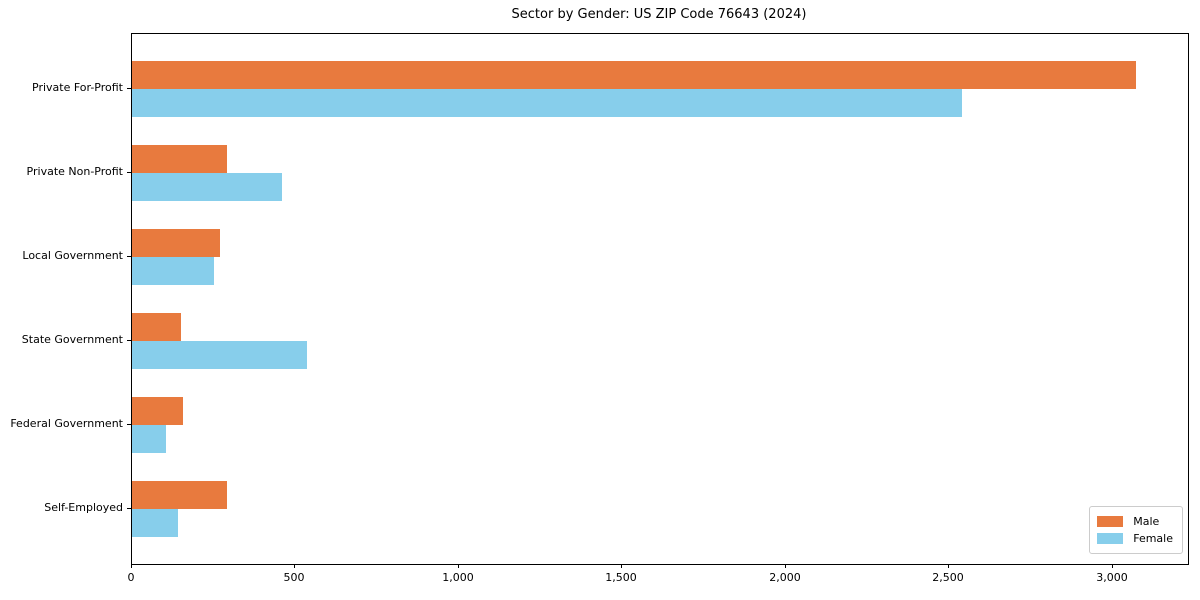 The width and height of the screenshot is (1200, 600). I want to click on y-tick-label-local-government: Local Government, so click(72, 255).